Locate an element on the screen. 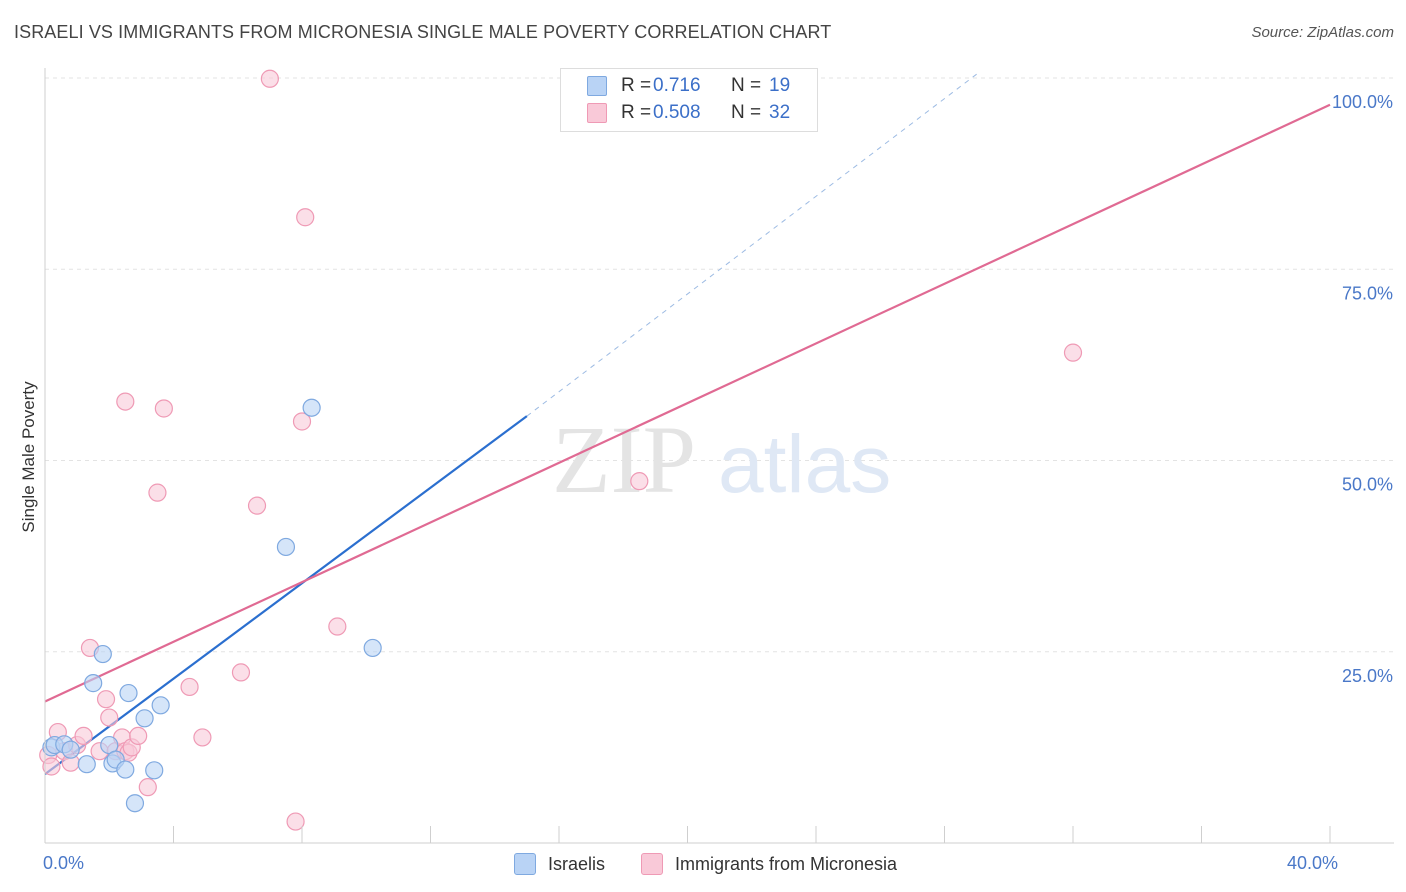 The width and height of the screenshot is (1406, 892). source-label: Source: ZipAtlas.com is located at coordinates (1322, 32).